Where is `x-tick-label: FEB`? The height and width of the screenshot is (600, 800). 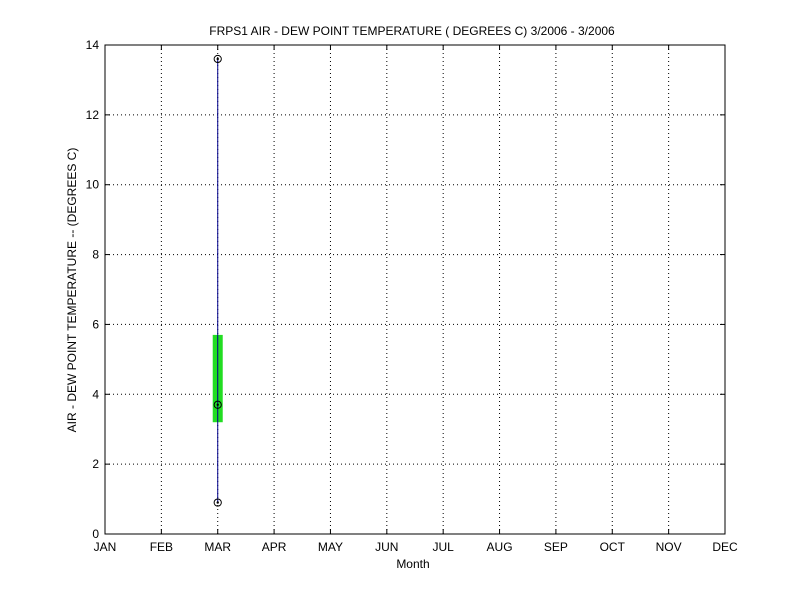 x-tick-label: FEB is located at coordinates (161, 547).